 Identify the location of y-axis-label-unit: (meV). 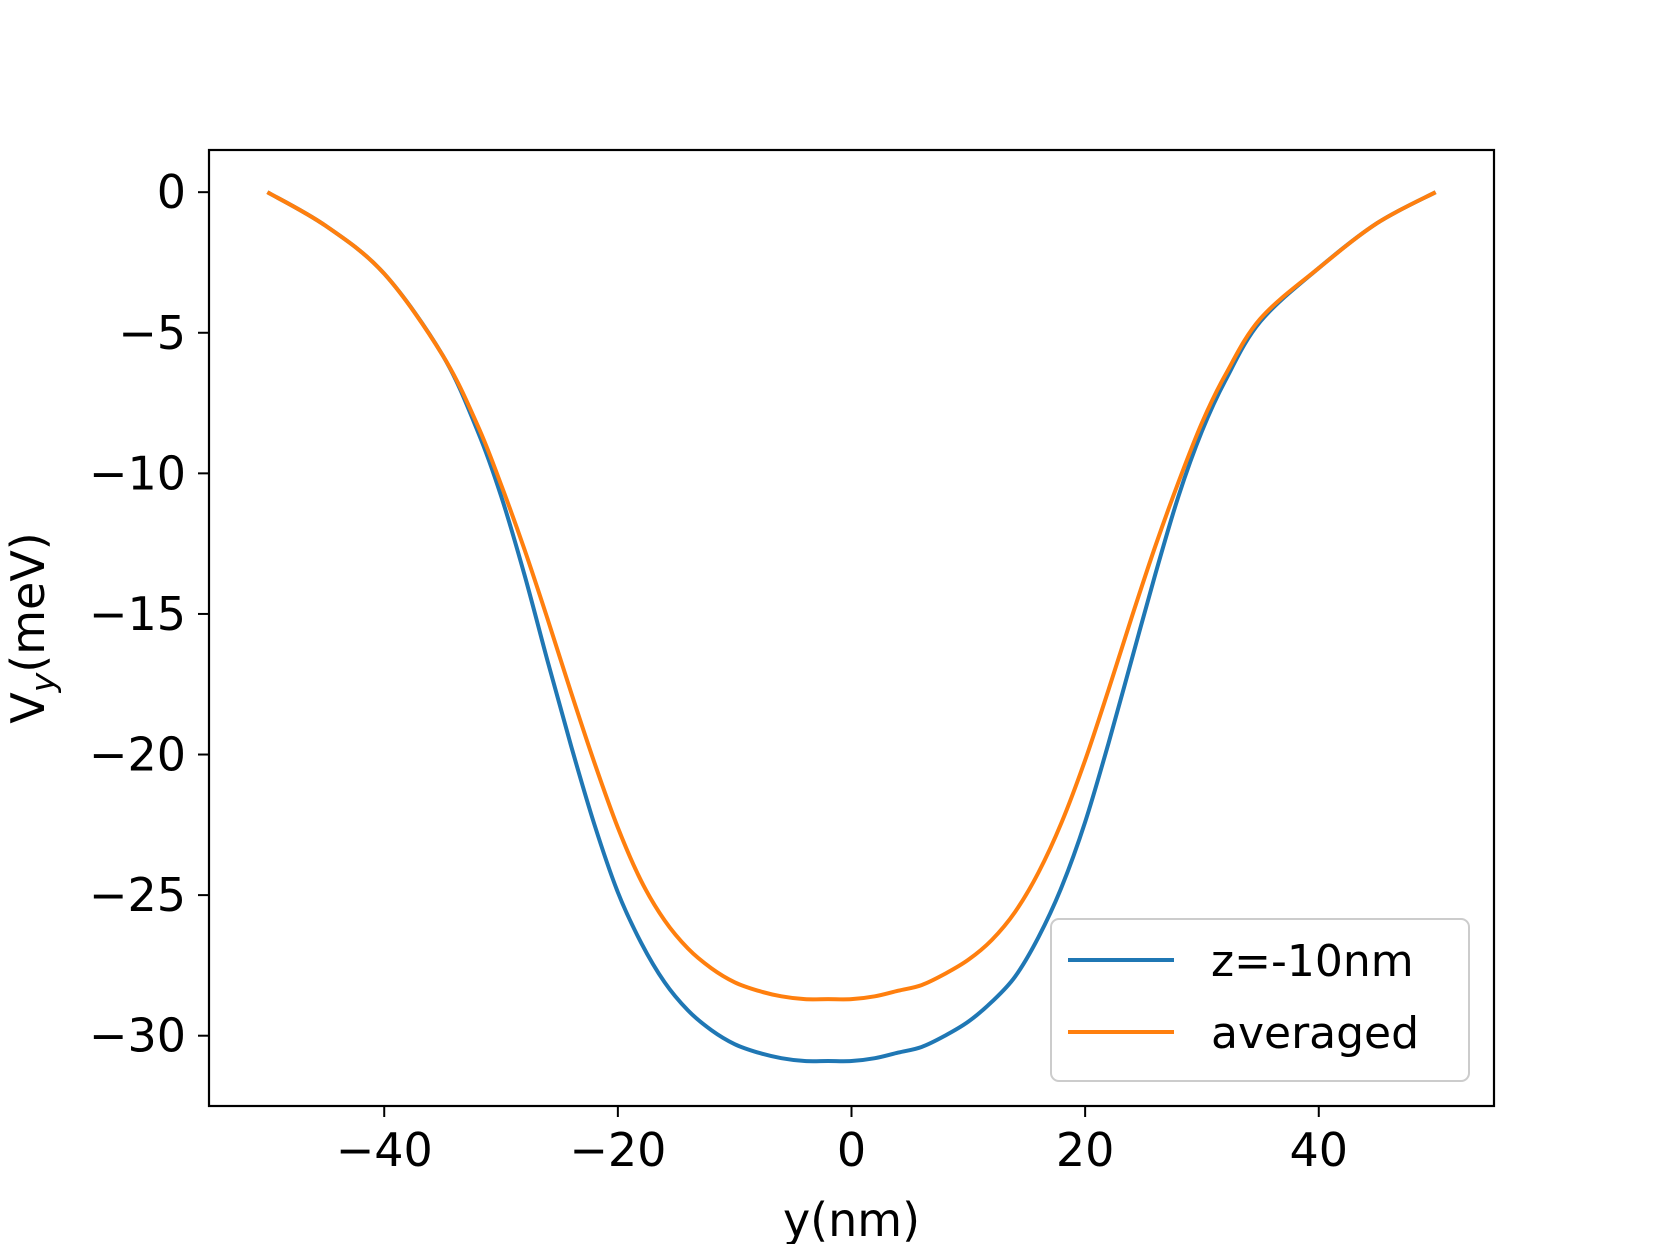
(28, 602).